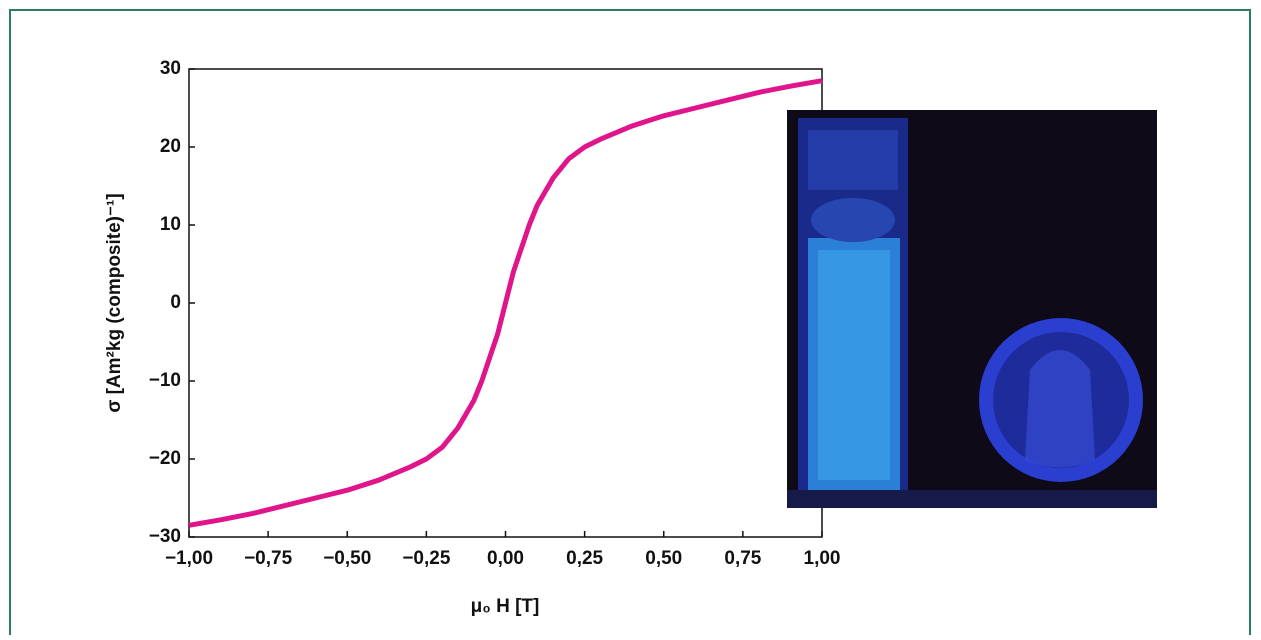 The height and width of the screenshot is (640, 1261). Describe the element at coordinates (165, 380) in the screenshot. I see `y-tick-label: −10` at that location.